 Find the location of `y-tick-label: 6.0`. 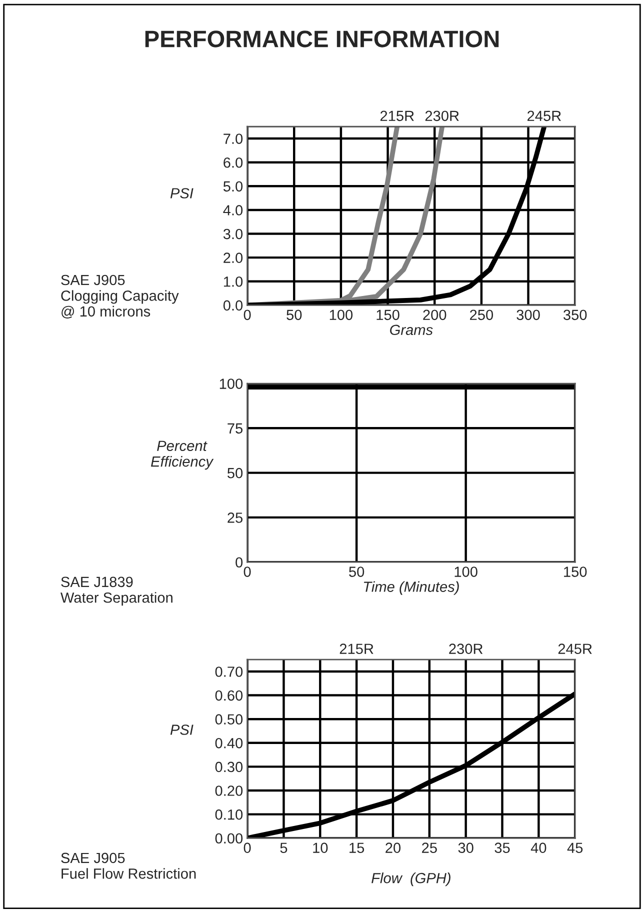

y-tick-label: 6.0 is located at coordinates (233, 162).